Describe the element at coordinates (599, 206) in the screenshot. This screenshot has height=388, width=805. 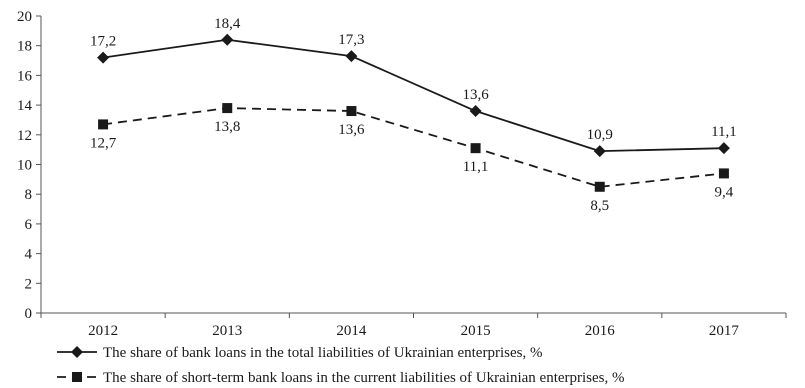
I see `data-label: 8,5` at that location.